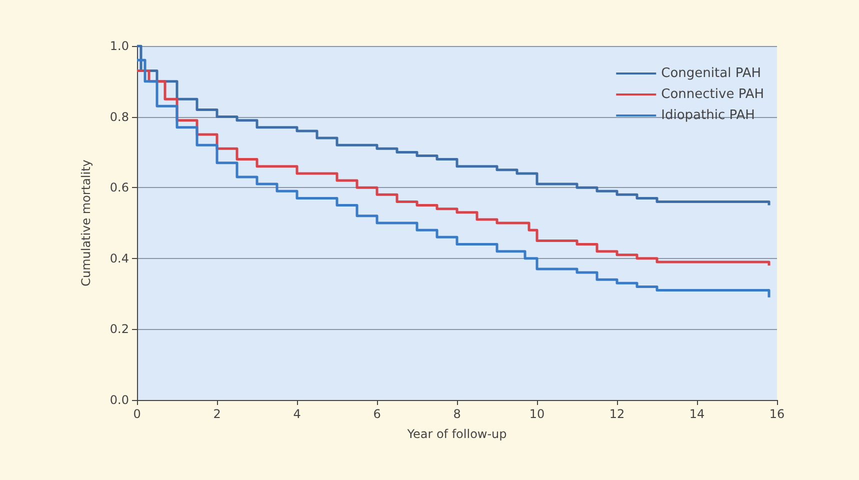  I want to click on y-axis-title: Cumulative mortality, so click(86, 223).